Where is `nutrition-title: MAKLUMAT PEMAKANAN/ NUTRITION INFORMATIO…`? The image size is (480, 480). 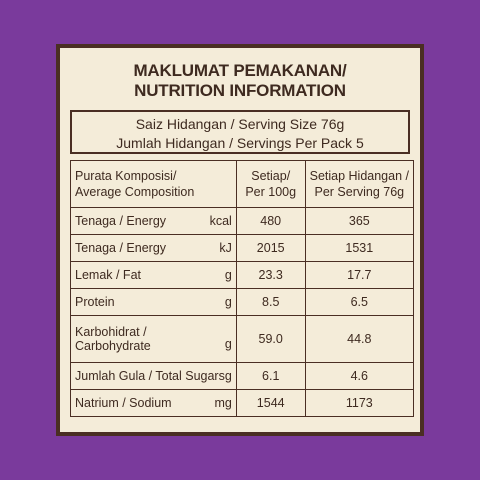
nutrition-title: MAKLUMAT PEMAKANAN/ NUTRITION INFORMATIO… is located at coordinates (240, 81).